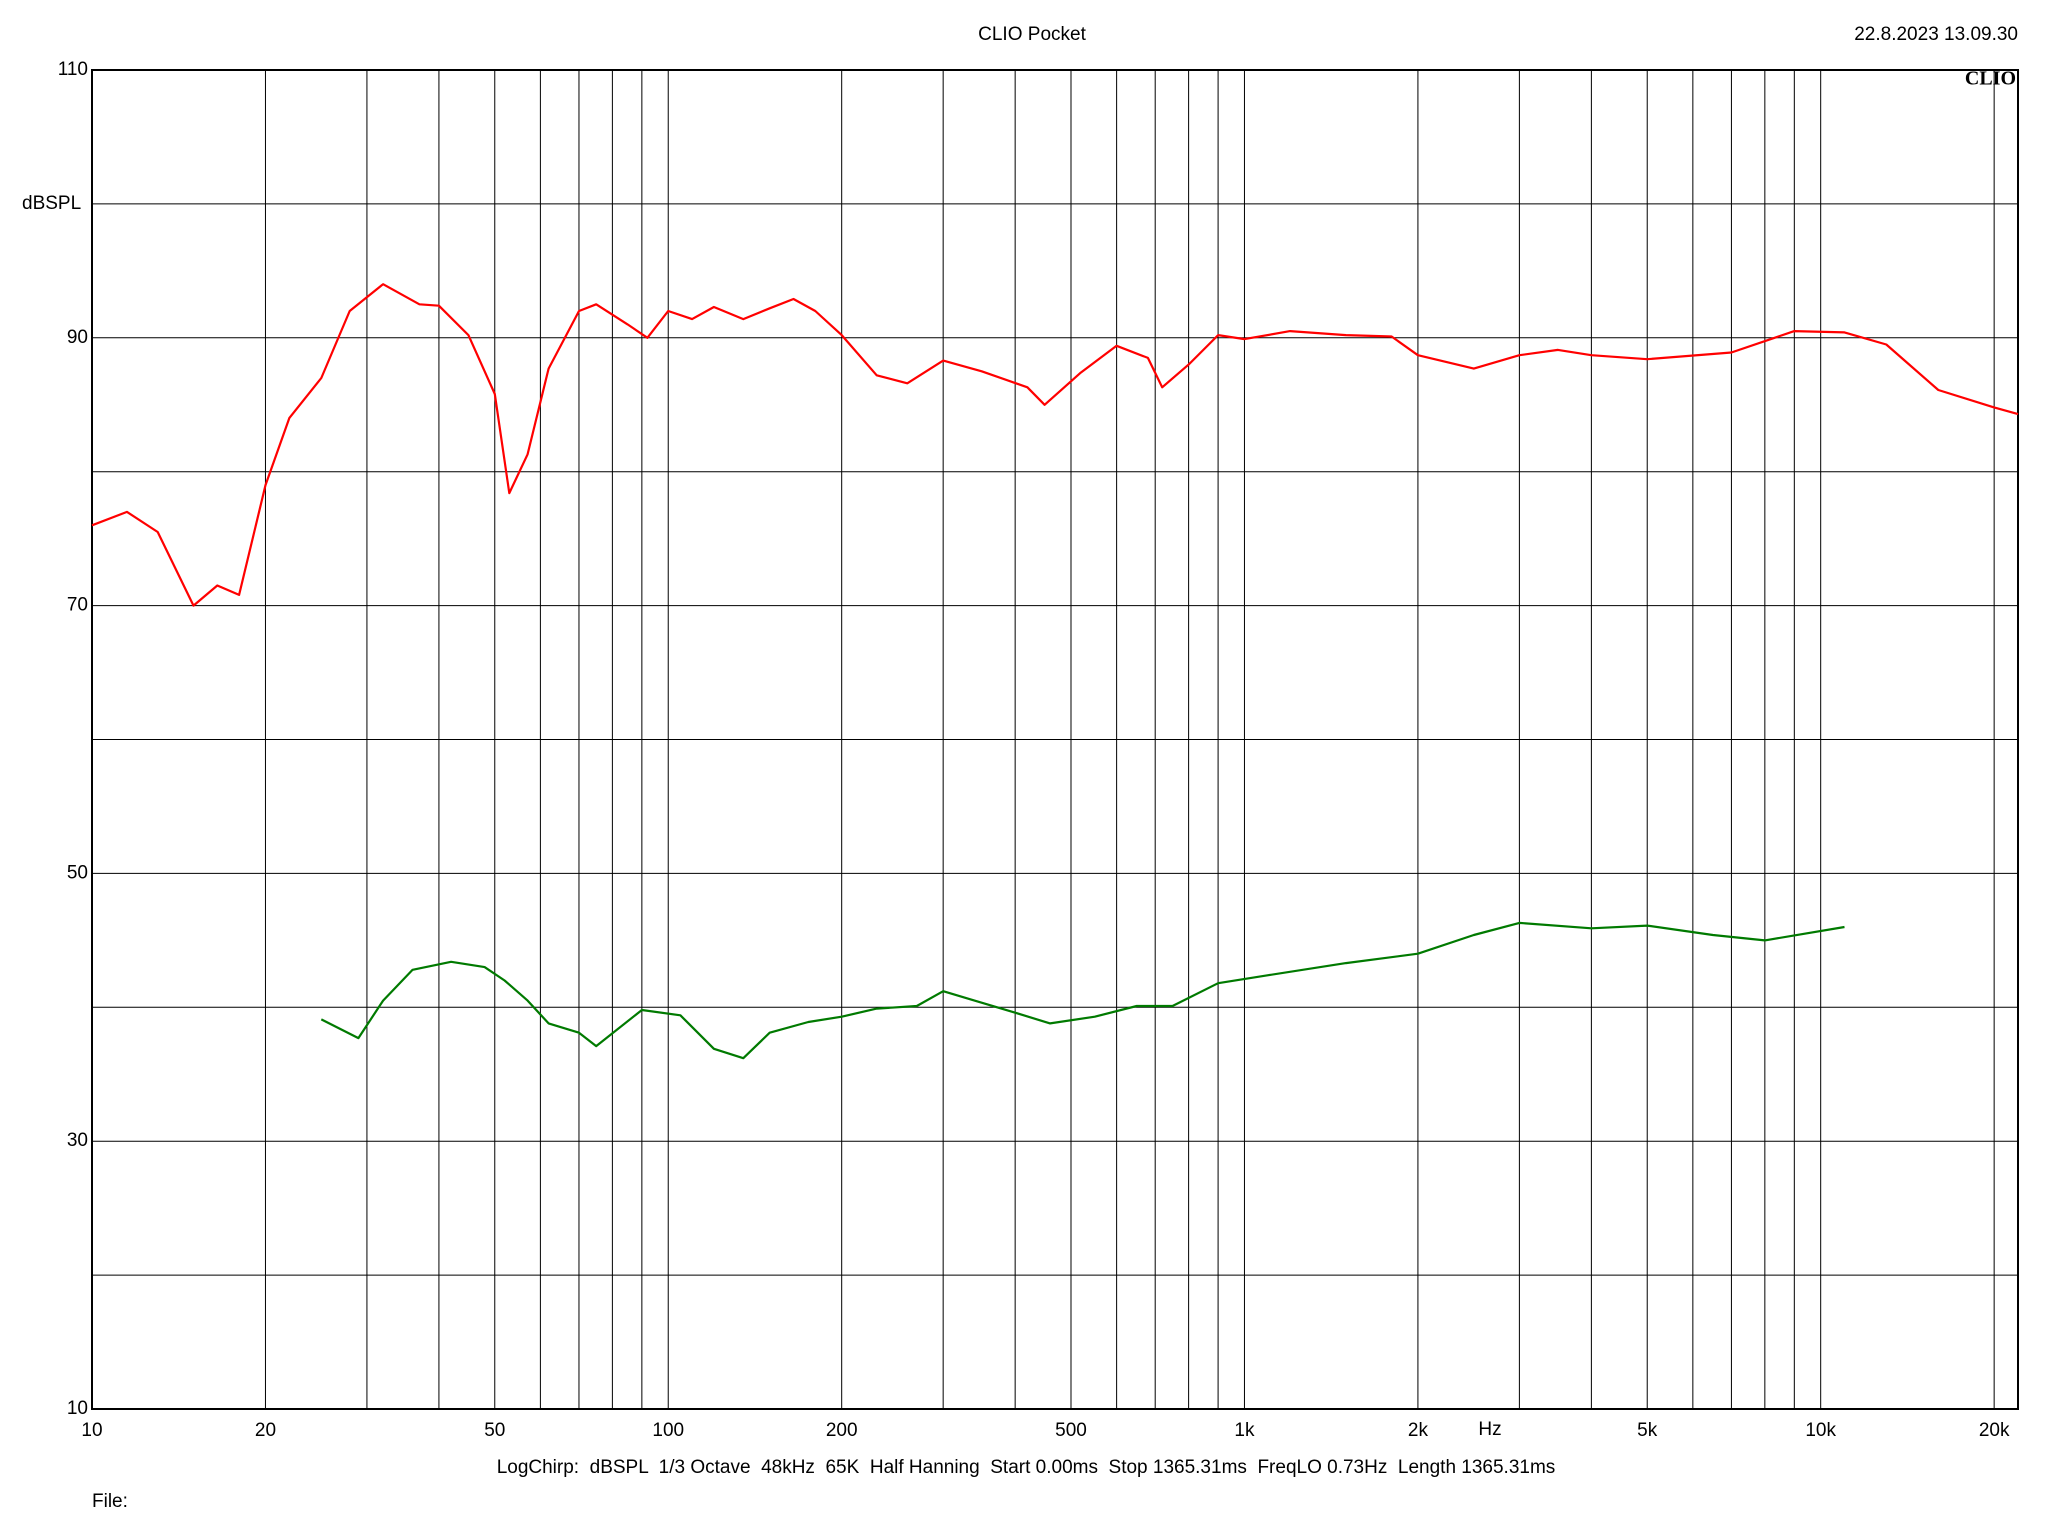 The width and height of the screenshot is (2048, 1536). What do you see at coordinates (1994, 1430) in the screenshot?
I see `x-tick-label: 20k` at bounding box center [1994, 1430].